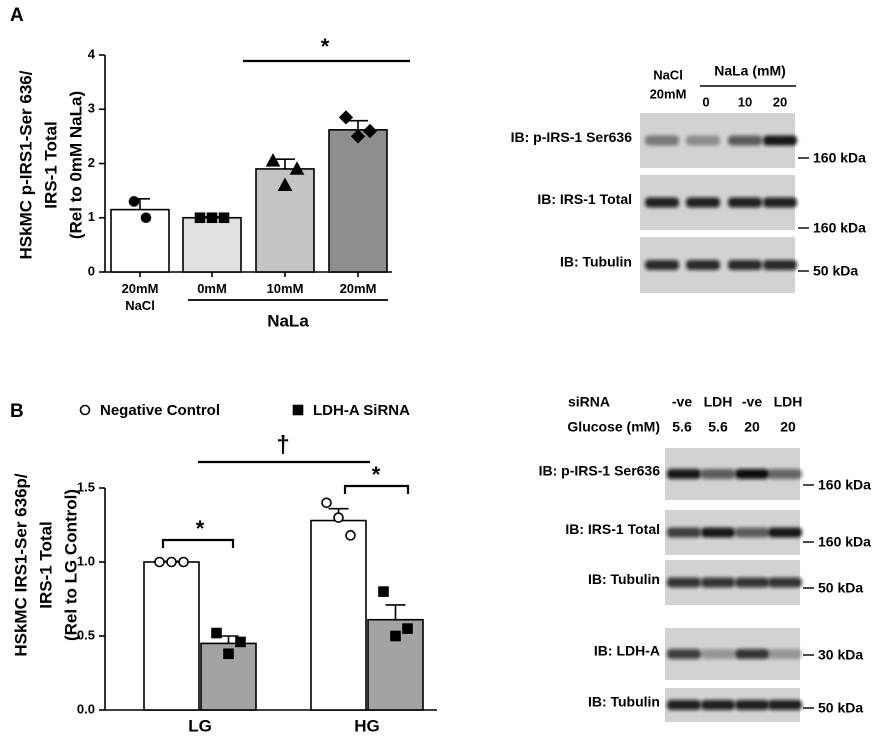 This screenshot has width=892, height=738. I want to click on lane-header: 20mM, so click(668, 93).